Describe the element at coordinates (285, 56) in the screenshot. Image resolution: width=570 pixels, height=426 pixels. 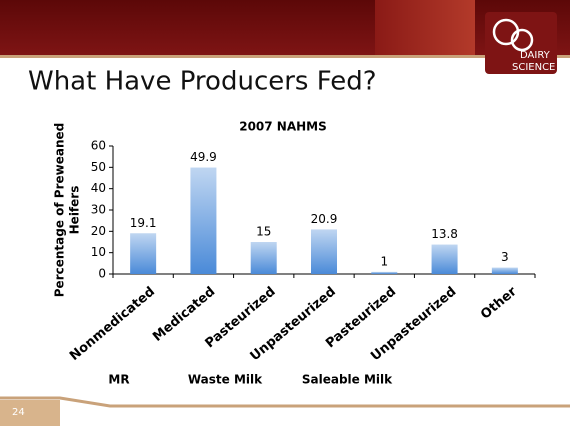
I see `header-rule` at that location.